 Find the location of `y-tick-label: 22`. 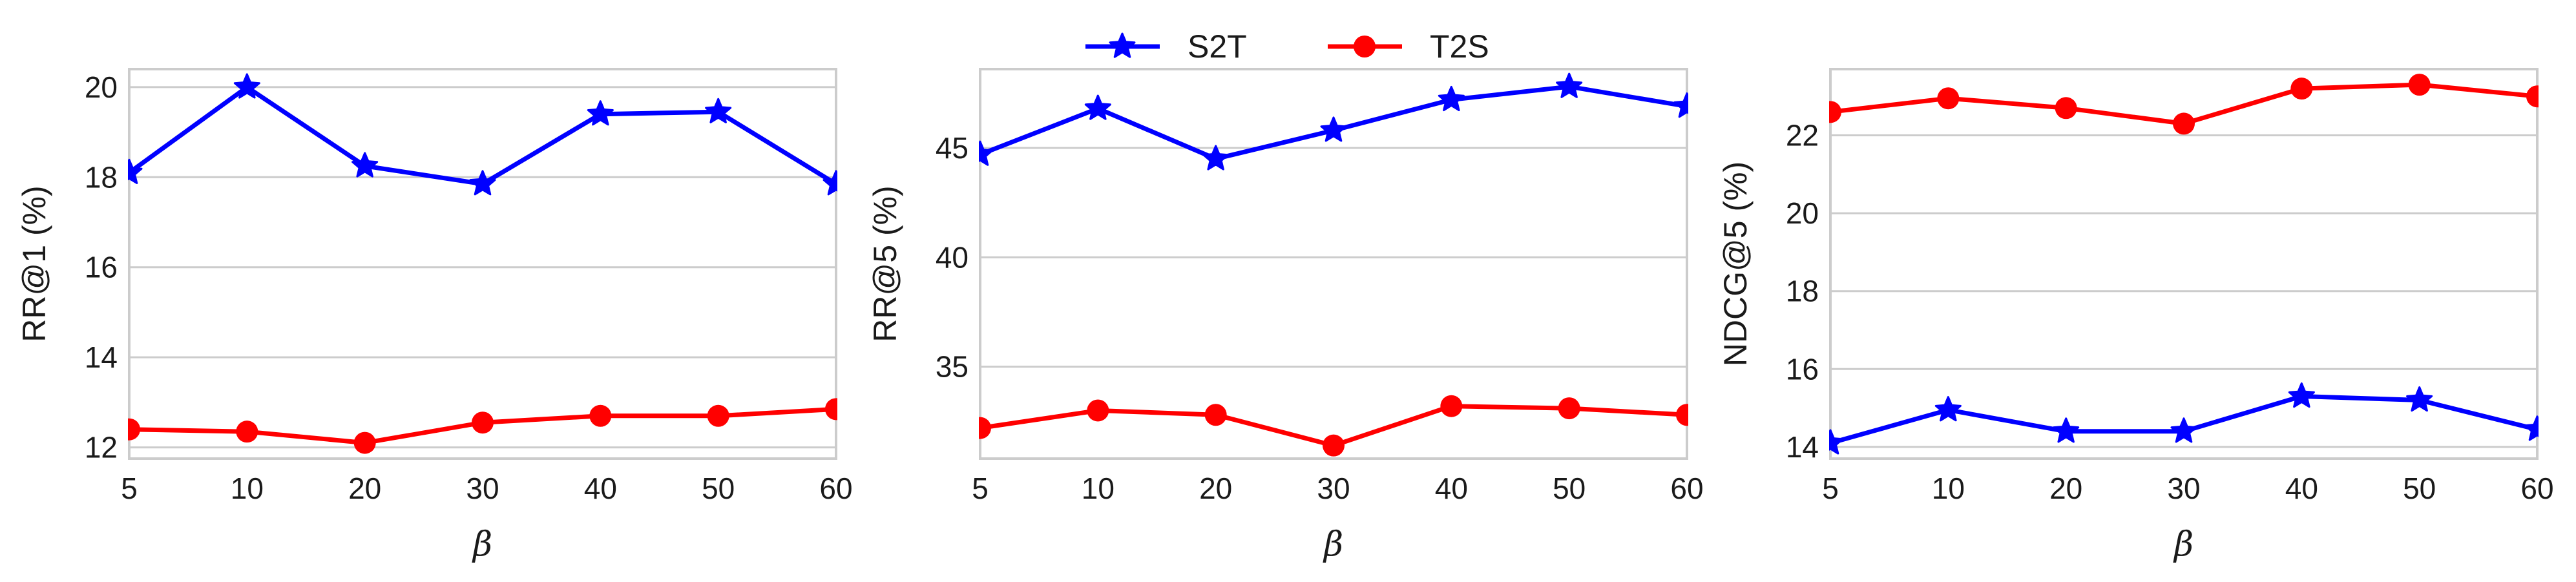

y-tick-label: 22 is located at coordinates (1802, 136).